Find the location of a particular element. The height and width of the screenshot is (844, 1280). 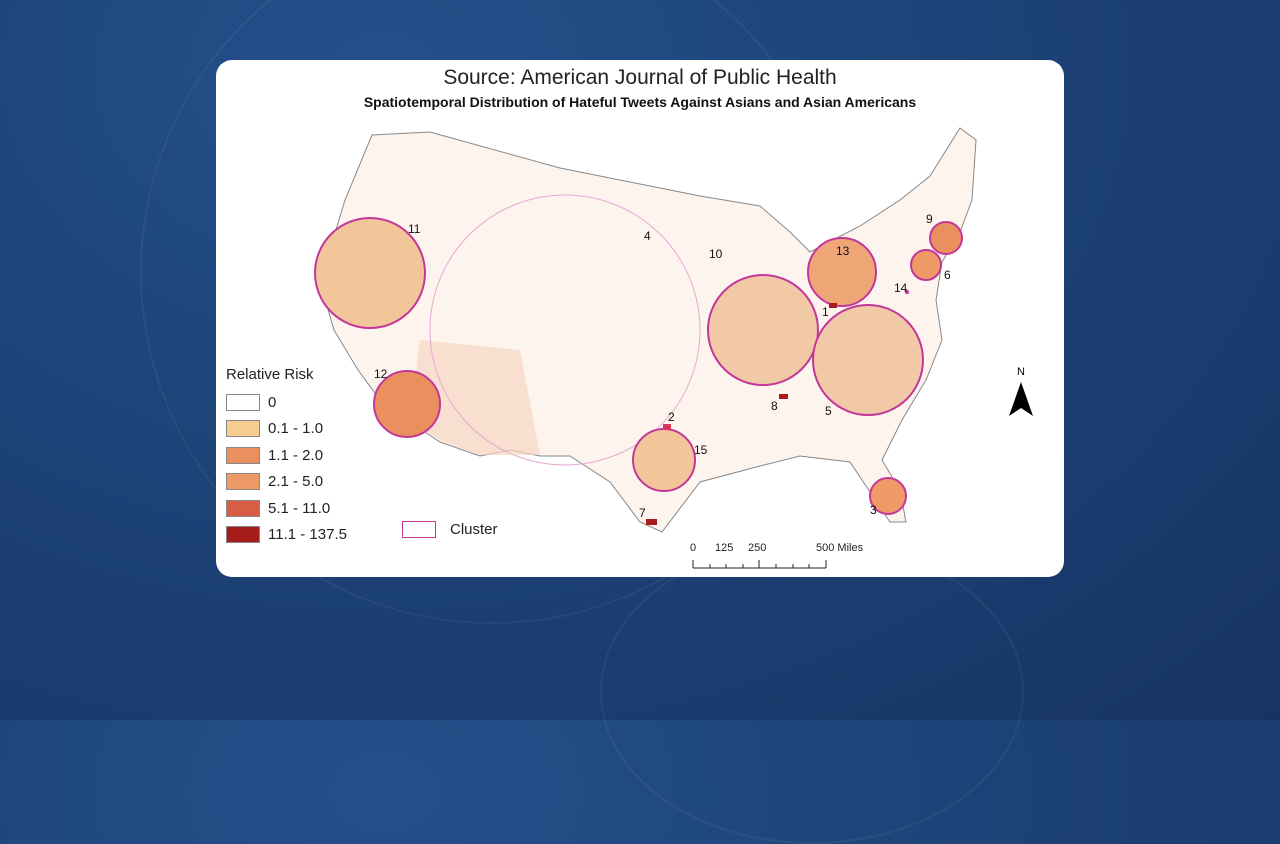

legend-label: 0.1 - 1.0 is located at coordinates (296, 429).